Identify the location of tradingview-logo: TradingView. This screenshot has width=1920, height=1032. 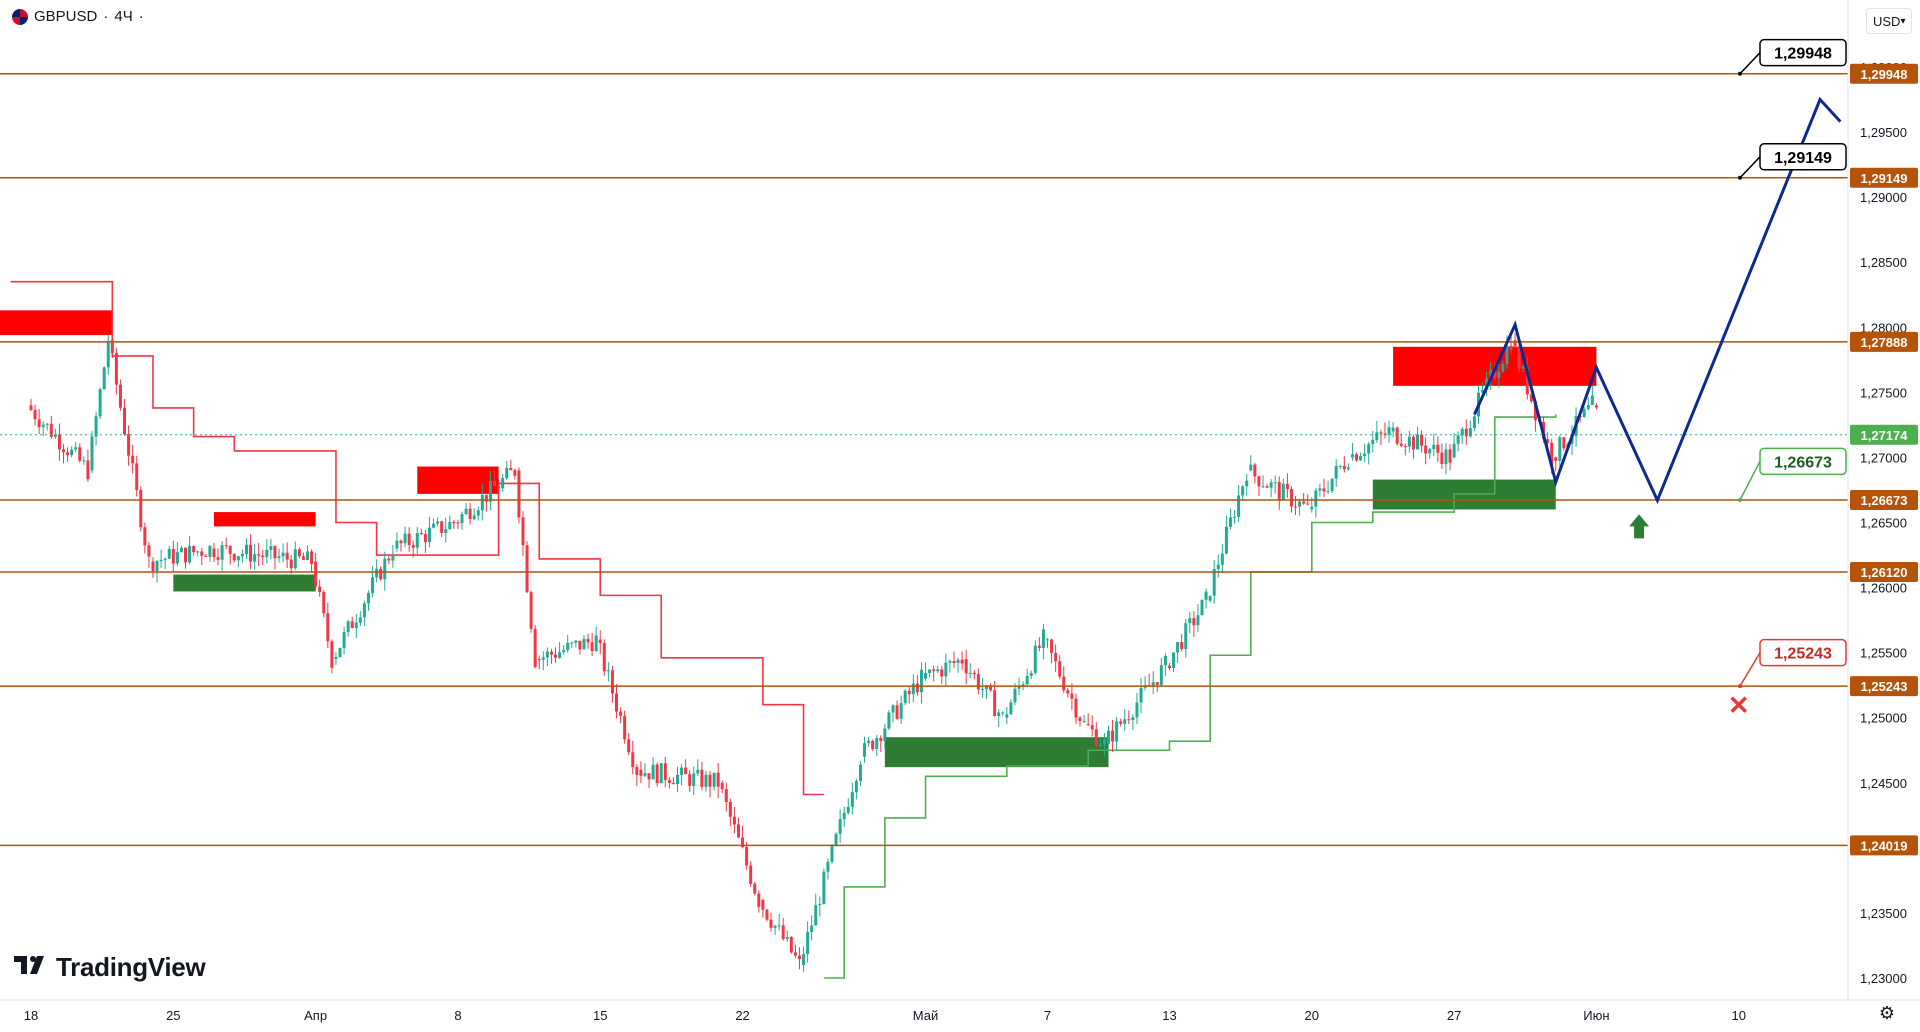
(110, 967).